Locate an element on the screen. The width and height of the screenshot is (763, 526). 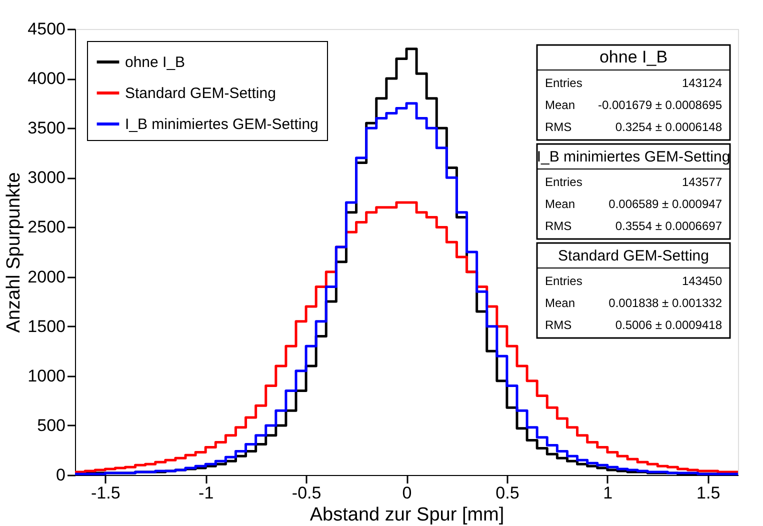
x-tick-label: -1.5 is located at coordinates (105, 493).